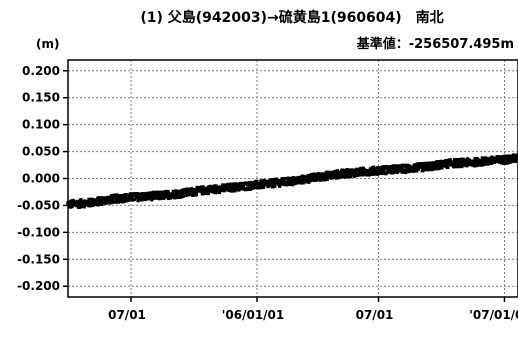 The width and height of the screenshot is (518, 340). Describe the element at coordinates (38, 286) in the screenshot. I see `y-tick-label: -0.200` at that location.